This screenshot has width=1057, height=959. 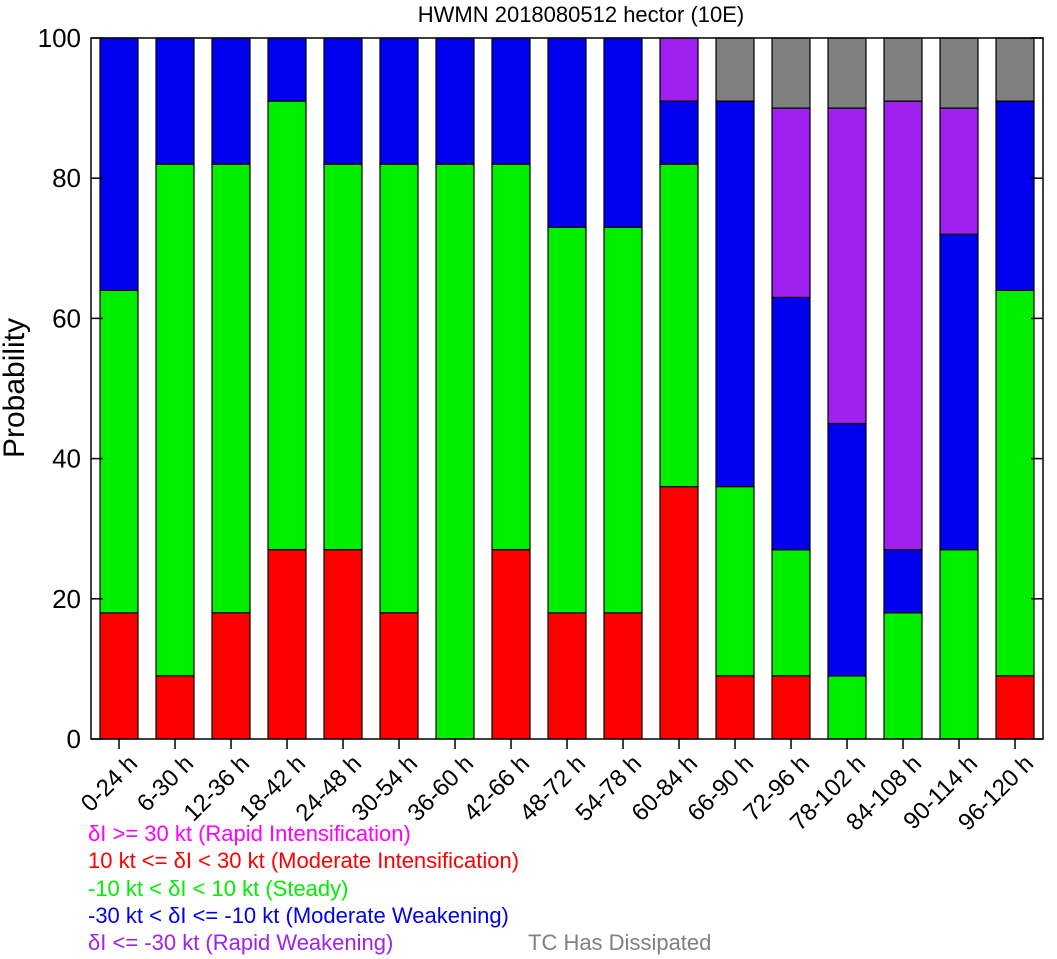 What do you see at coordinates (249, 833) in the screenshot?
I see `legend-rapid-intensification: δI >= 30 kt (Rapid Intensification)` at bounding box center [249, 833].